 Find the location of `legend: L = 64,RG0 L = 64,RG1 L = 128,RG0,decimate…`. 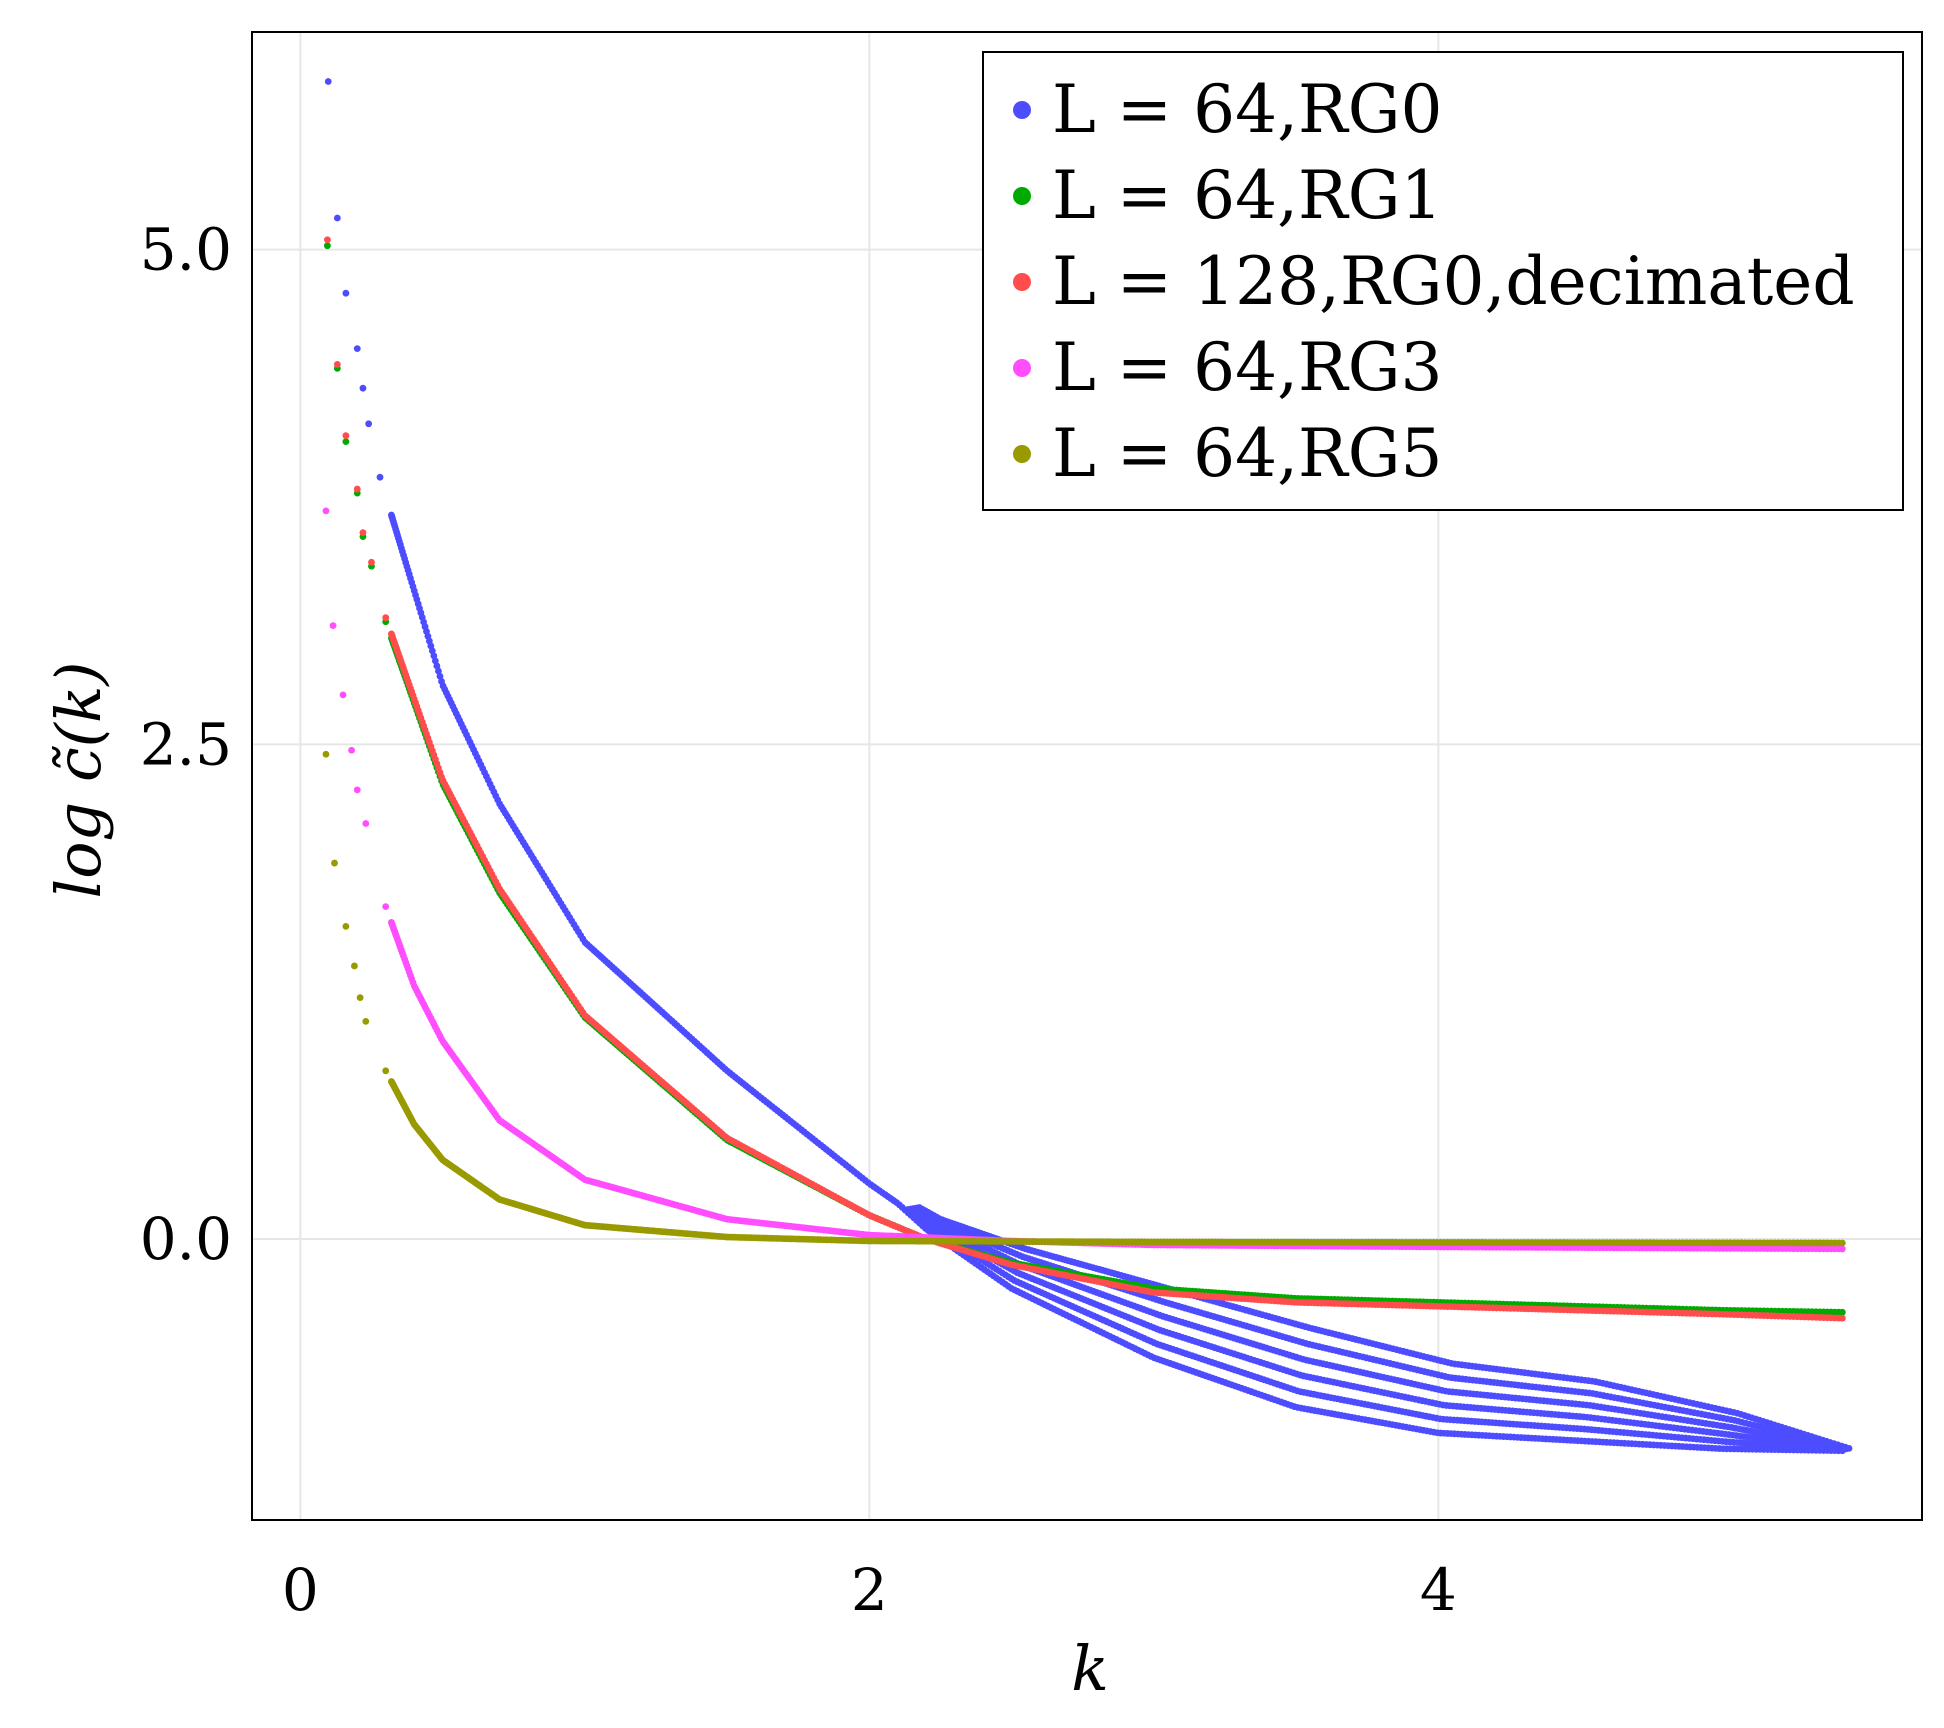

legend: L = 64,RG0 L = 64,RG1 L = 128,RG0,decimate… is located at coordinates (1443, 281).